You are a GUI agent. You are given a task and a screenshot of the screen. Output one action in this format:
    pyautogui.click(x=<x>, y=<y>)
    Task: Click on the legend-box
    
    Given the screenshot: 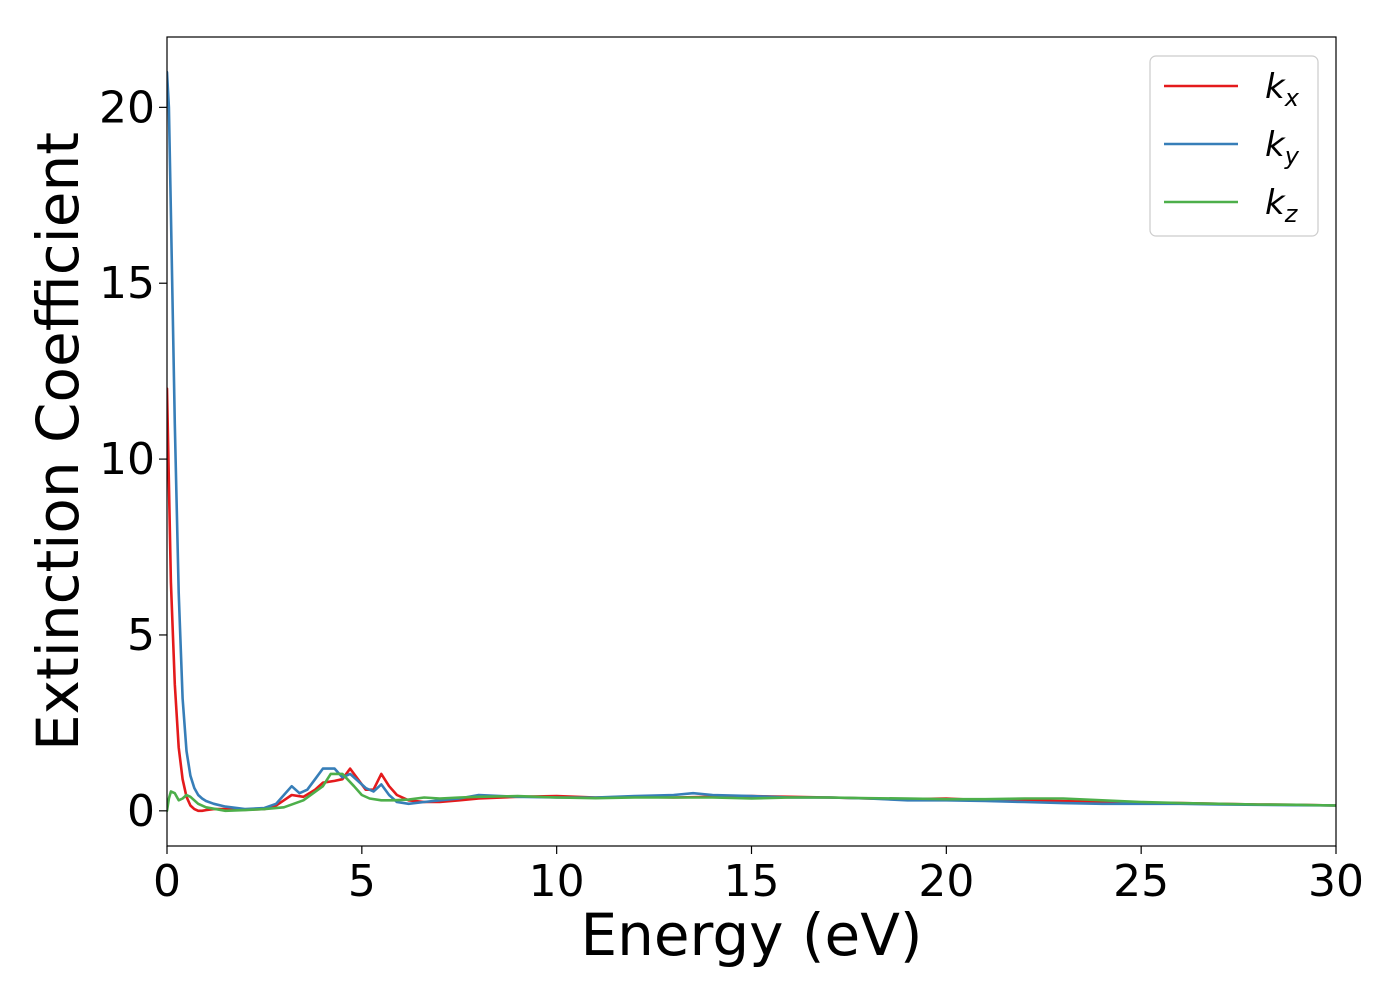 What is the action you would take?
    pyautogui.click(x=1234, y=146)
    